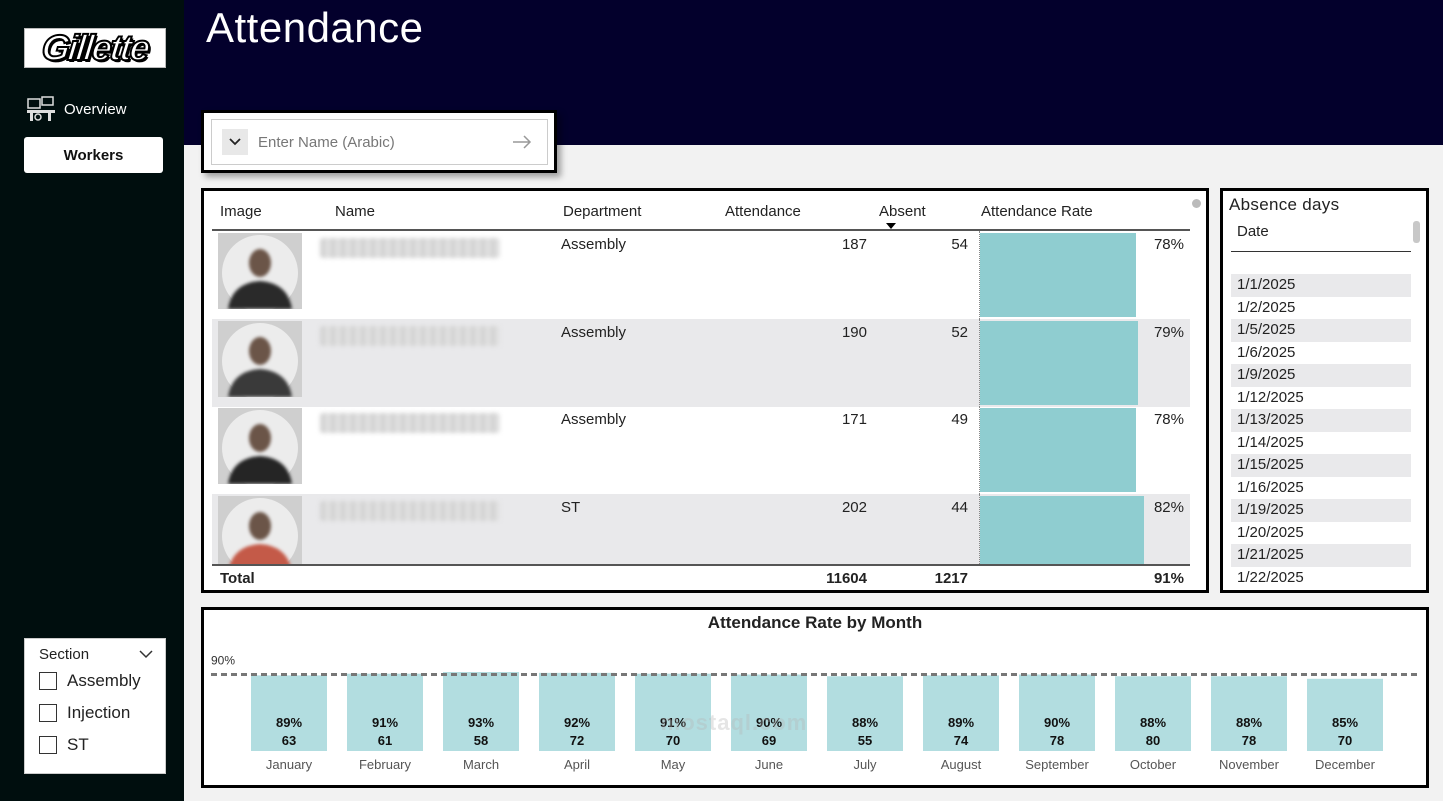 The image size is (1443, 801). I want to click on absence-date-item: 1/22/2025, so click(1270, 577).